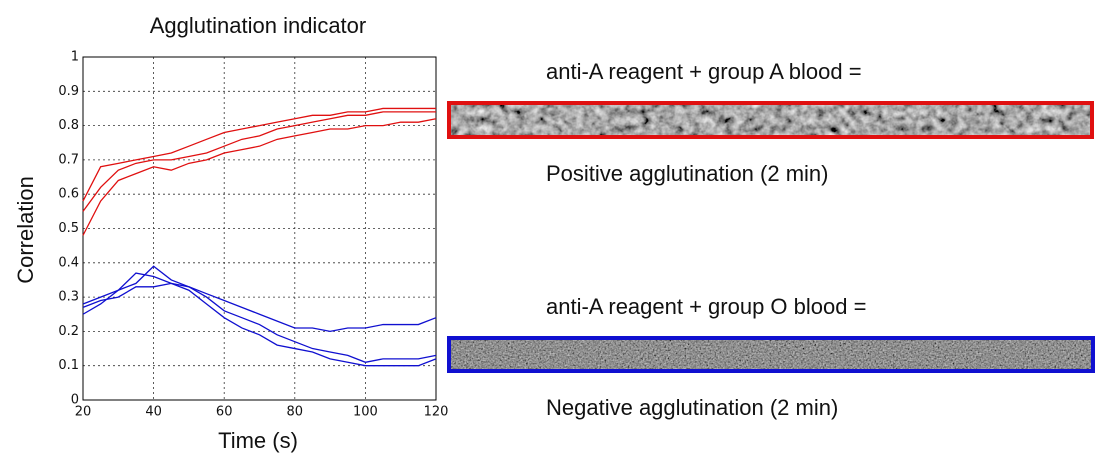 The width and height of the screenshot is (1095, 465). What do you see at coordinates (68, 91) in the screenshot?
I see `y-tick-label: 0.9` at bounding box center [68, 91].